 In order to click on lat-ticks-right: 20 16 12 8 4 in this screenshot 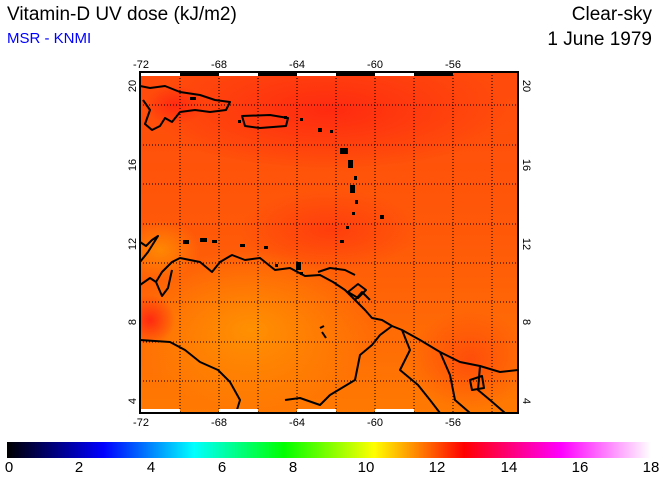, I will do `click(526, 242)`.